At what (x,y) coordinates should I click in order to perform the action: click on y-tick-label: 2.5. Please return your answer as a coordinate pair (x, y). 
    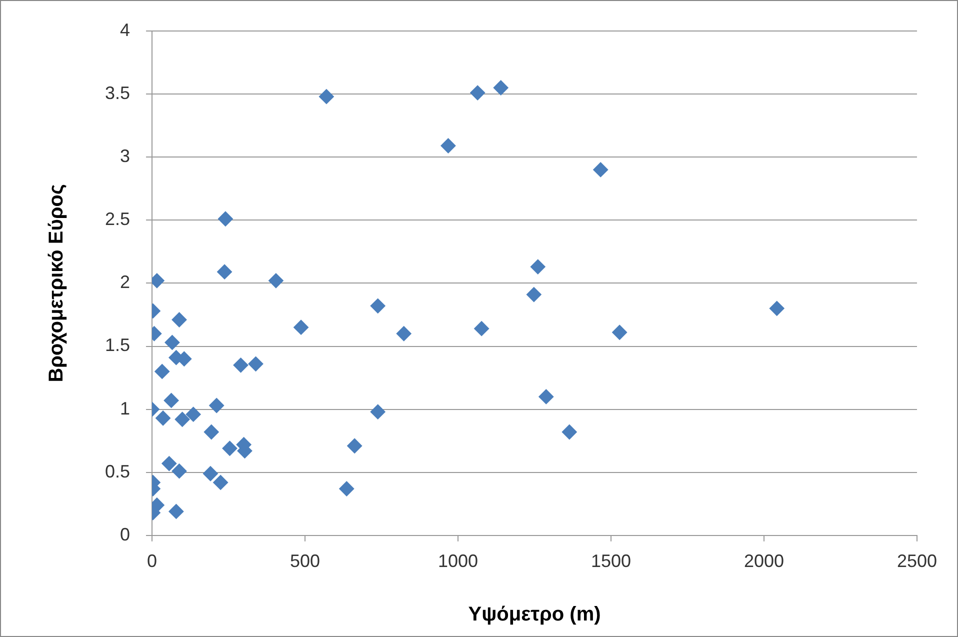
    Looking at the image, I should click on (117, 219).